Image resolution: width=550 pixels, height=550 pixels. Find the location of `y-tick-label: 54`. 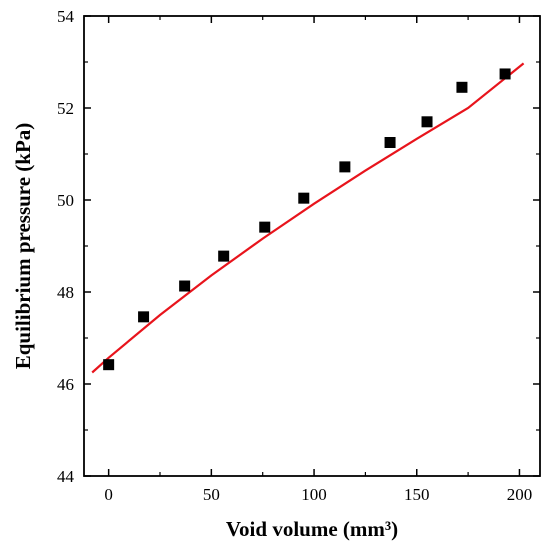

y-tick-label: 54 is located at coordinates (66, 16).